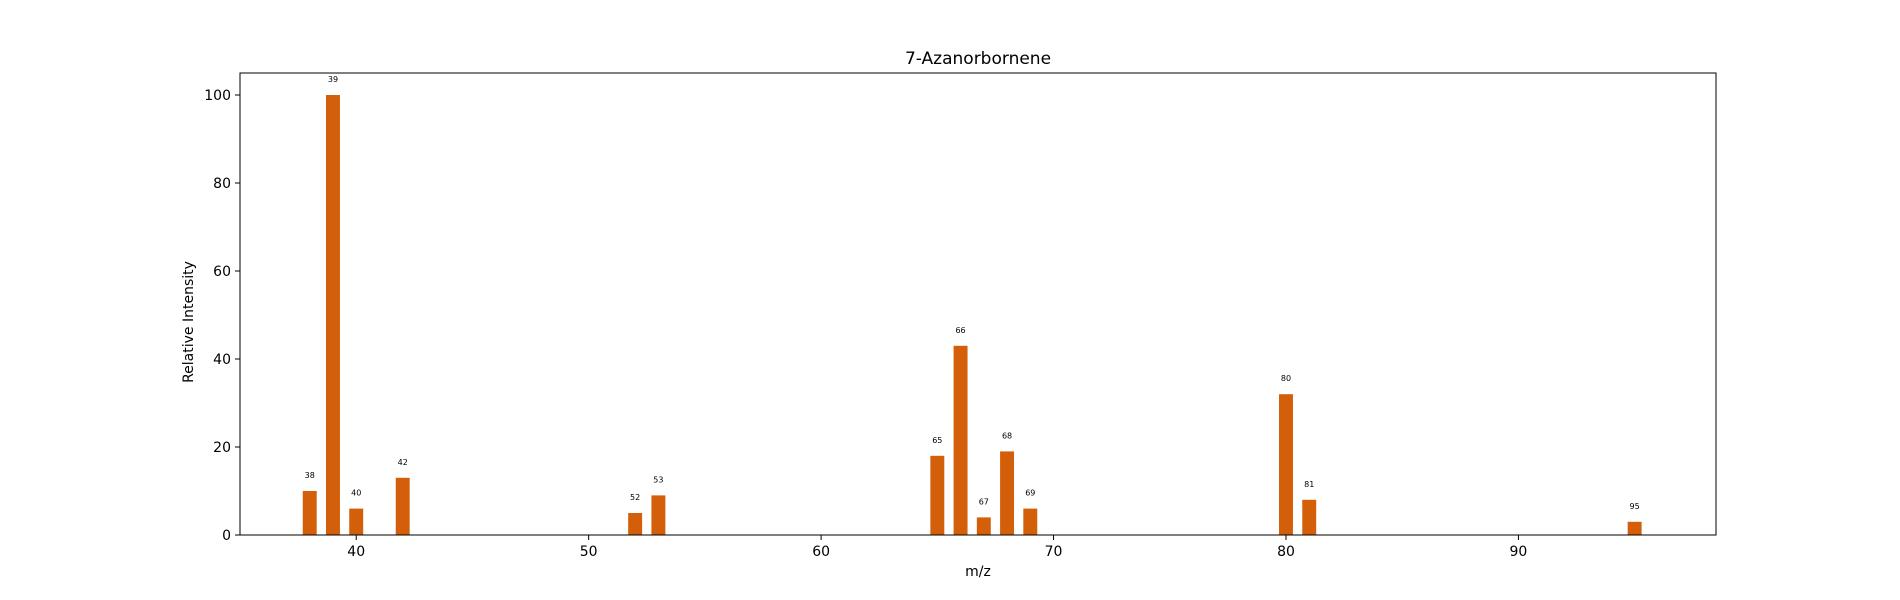 The height and width of the screenshot is (600, 1900). I want to click on bar-label-mz-52: 52, so click(635, 497).